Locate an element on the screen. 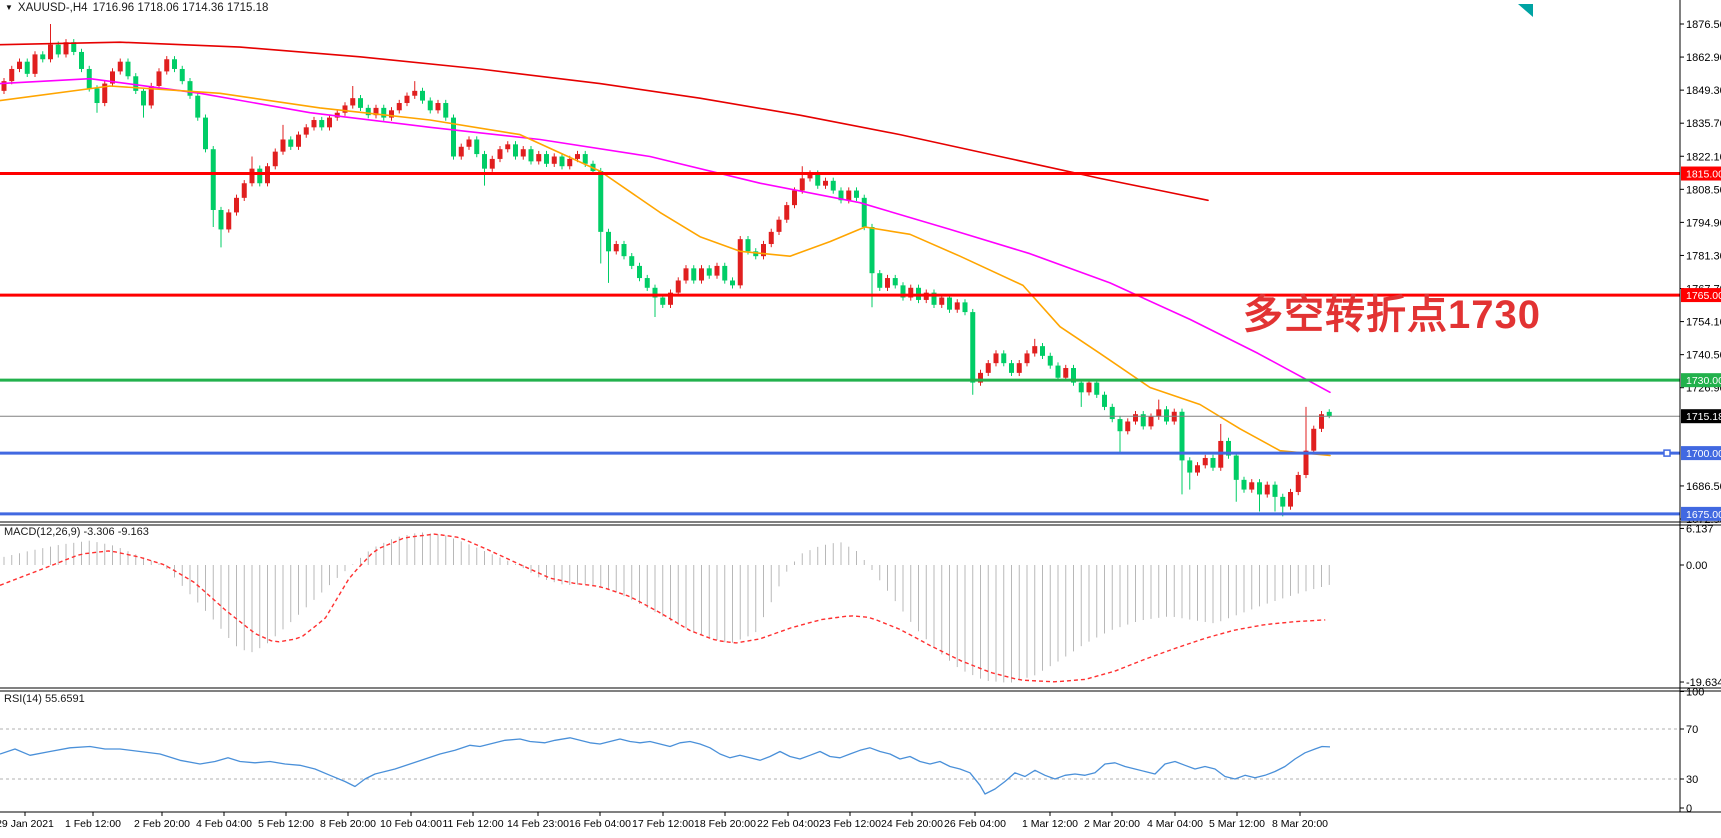 The width and height of the screenshot is (1721, 838). macd-indicator-label: MACD(12,26,9) -3.306 -9.163 is located at coordinates (76, 532).